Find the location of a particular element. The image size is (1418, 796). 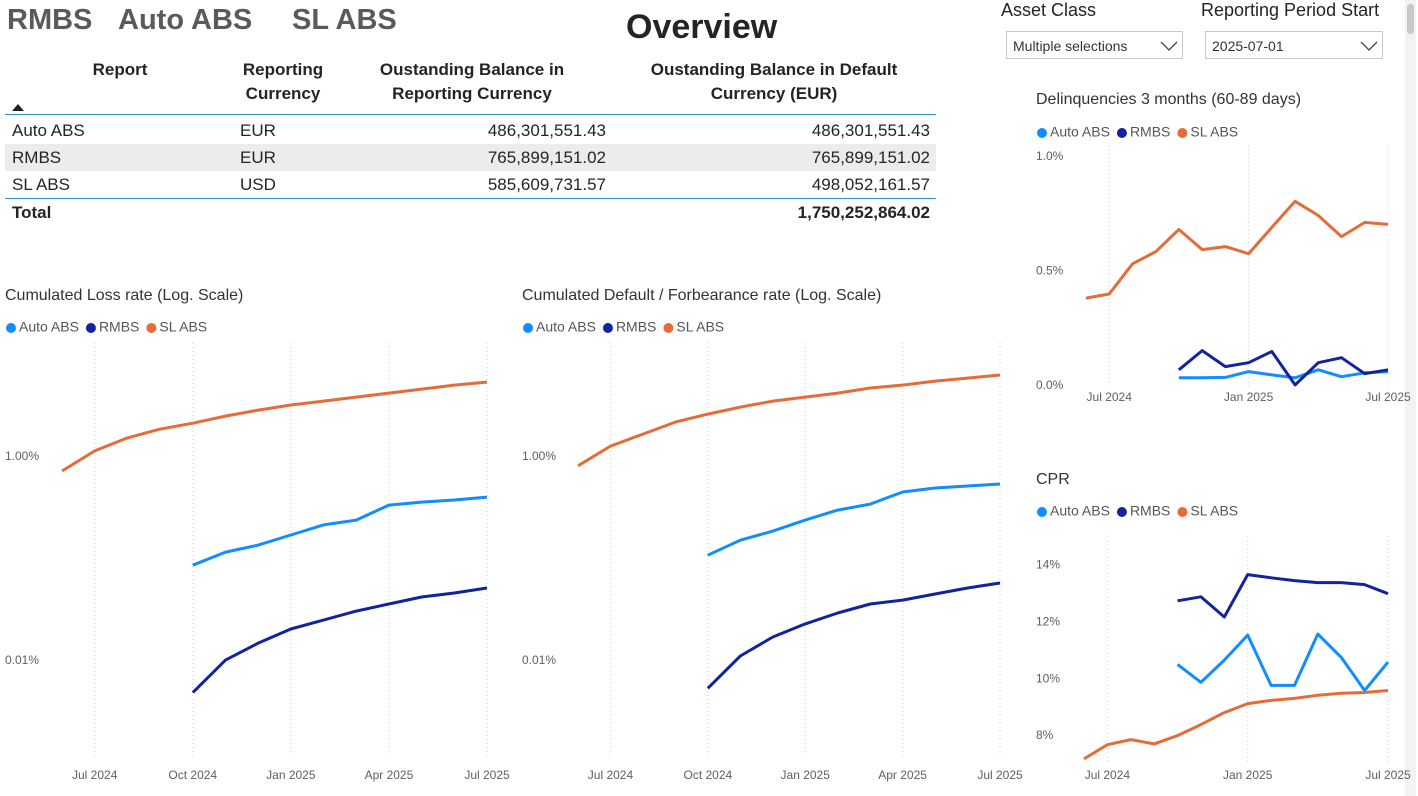

sort-arrow is located at coordinates (18, 107).